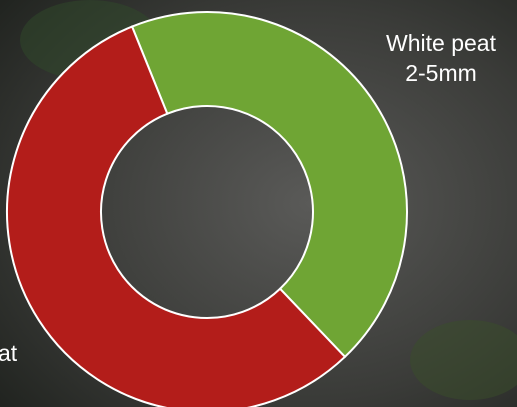  What do you see at coordinates (441, 73) in the screenshot?
I see `slice-label: 2-5mm` at bounding box center [441, 73].